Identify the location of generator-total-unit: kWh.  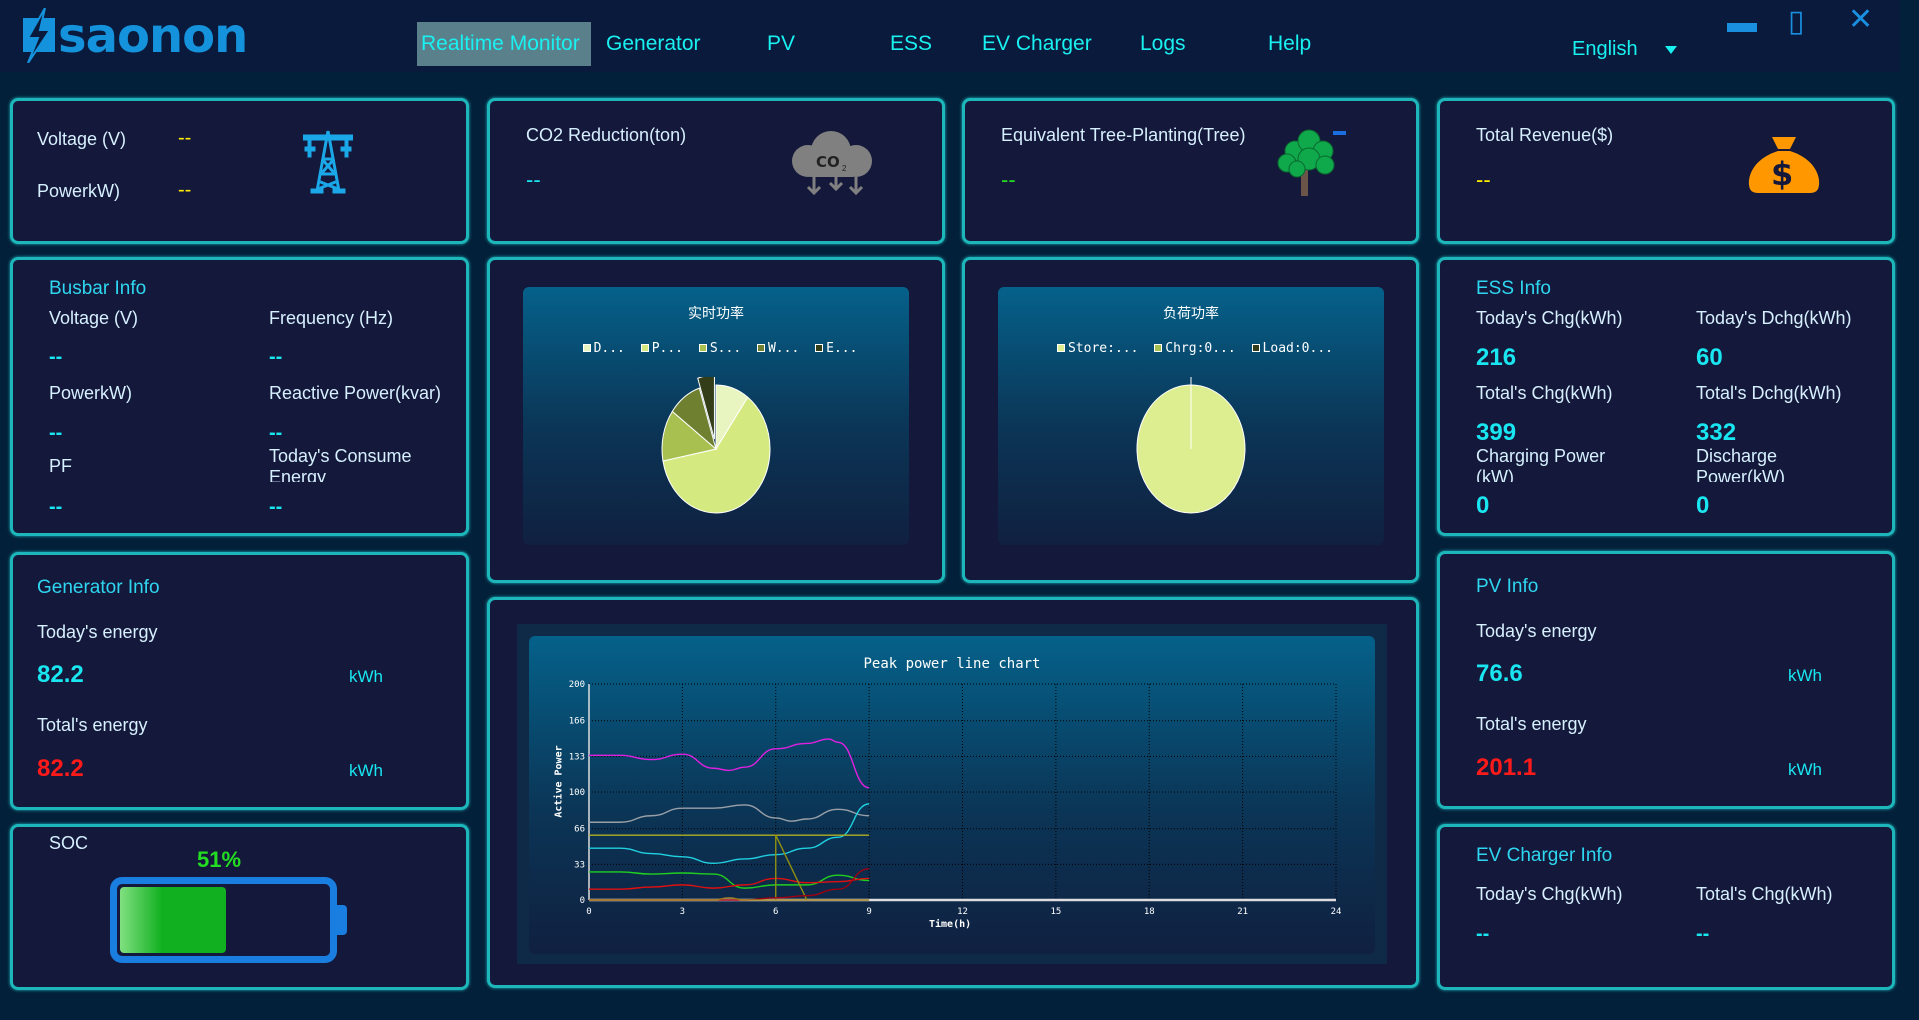
(366, 770).